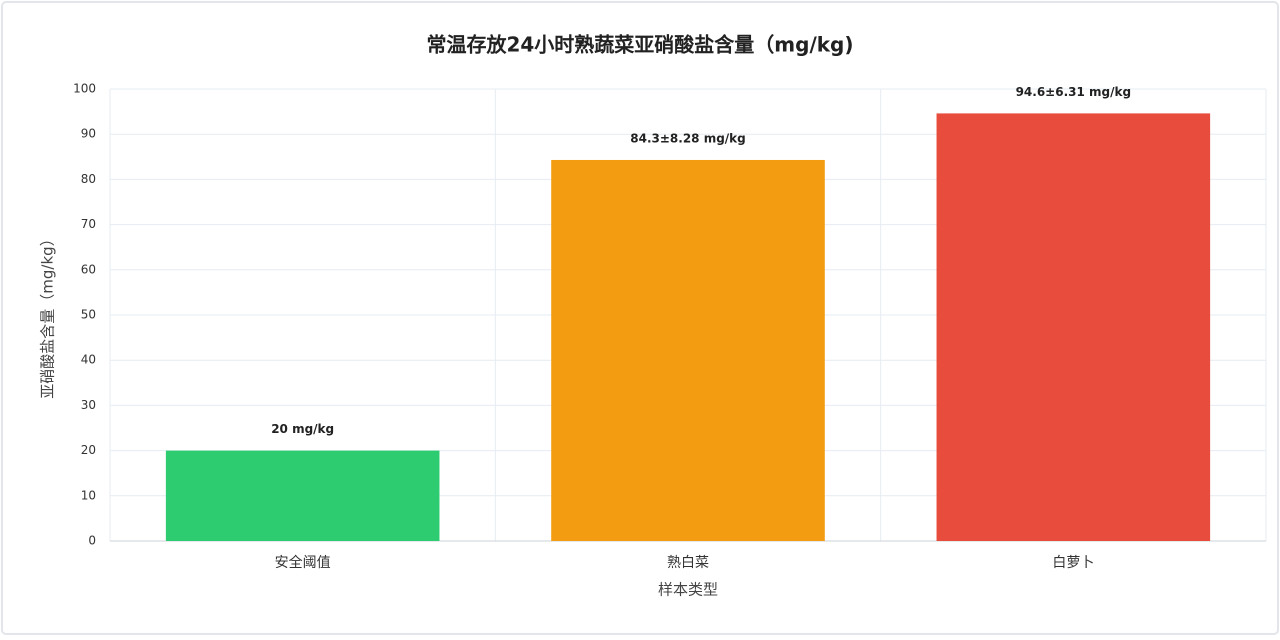 The width and height of the screenshot is (1280, 640). Describe the element at coordinates (88, 315) in the screenshot. I see `y-tick-label: 50` at that location.